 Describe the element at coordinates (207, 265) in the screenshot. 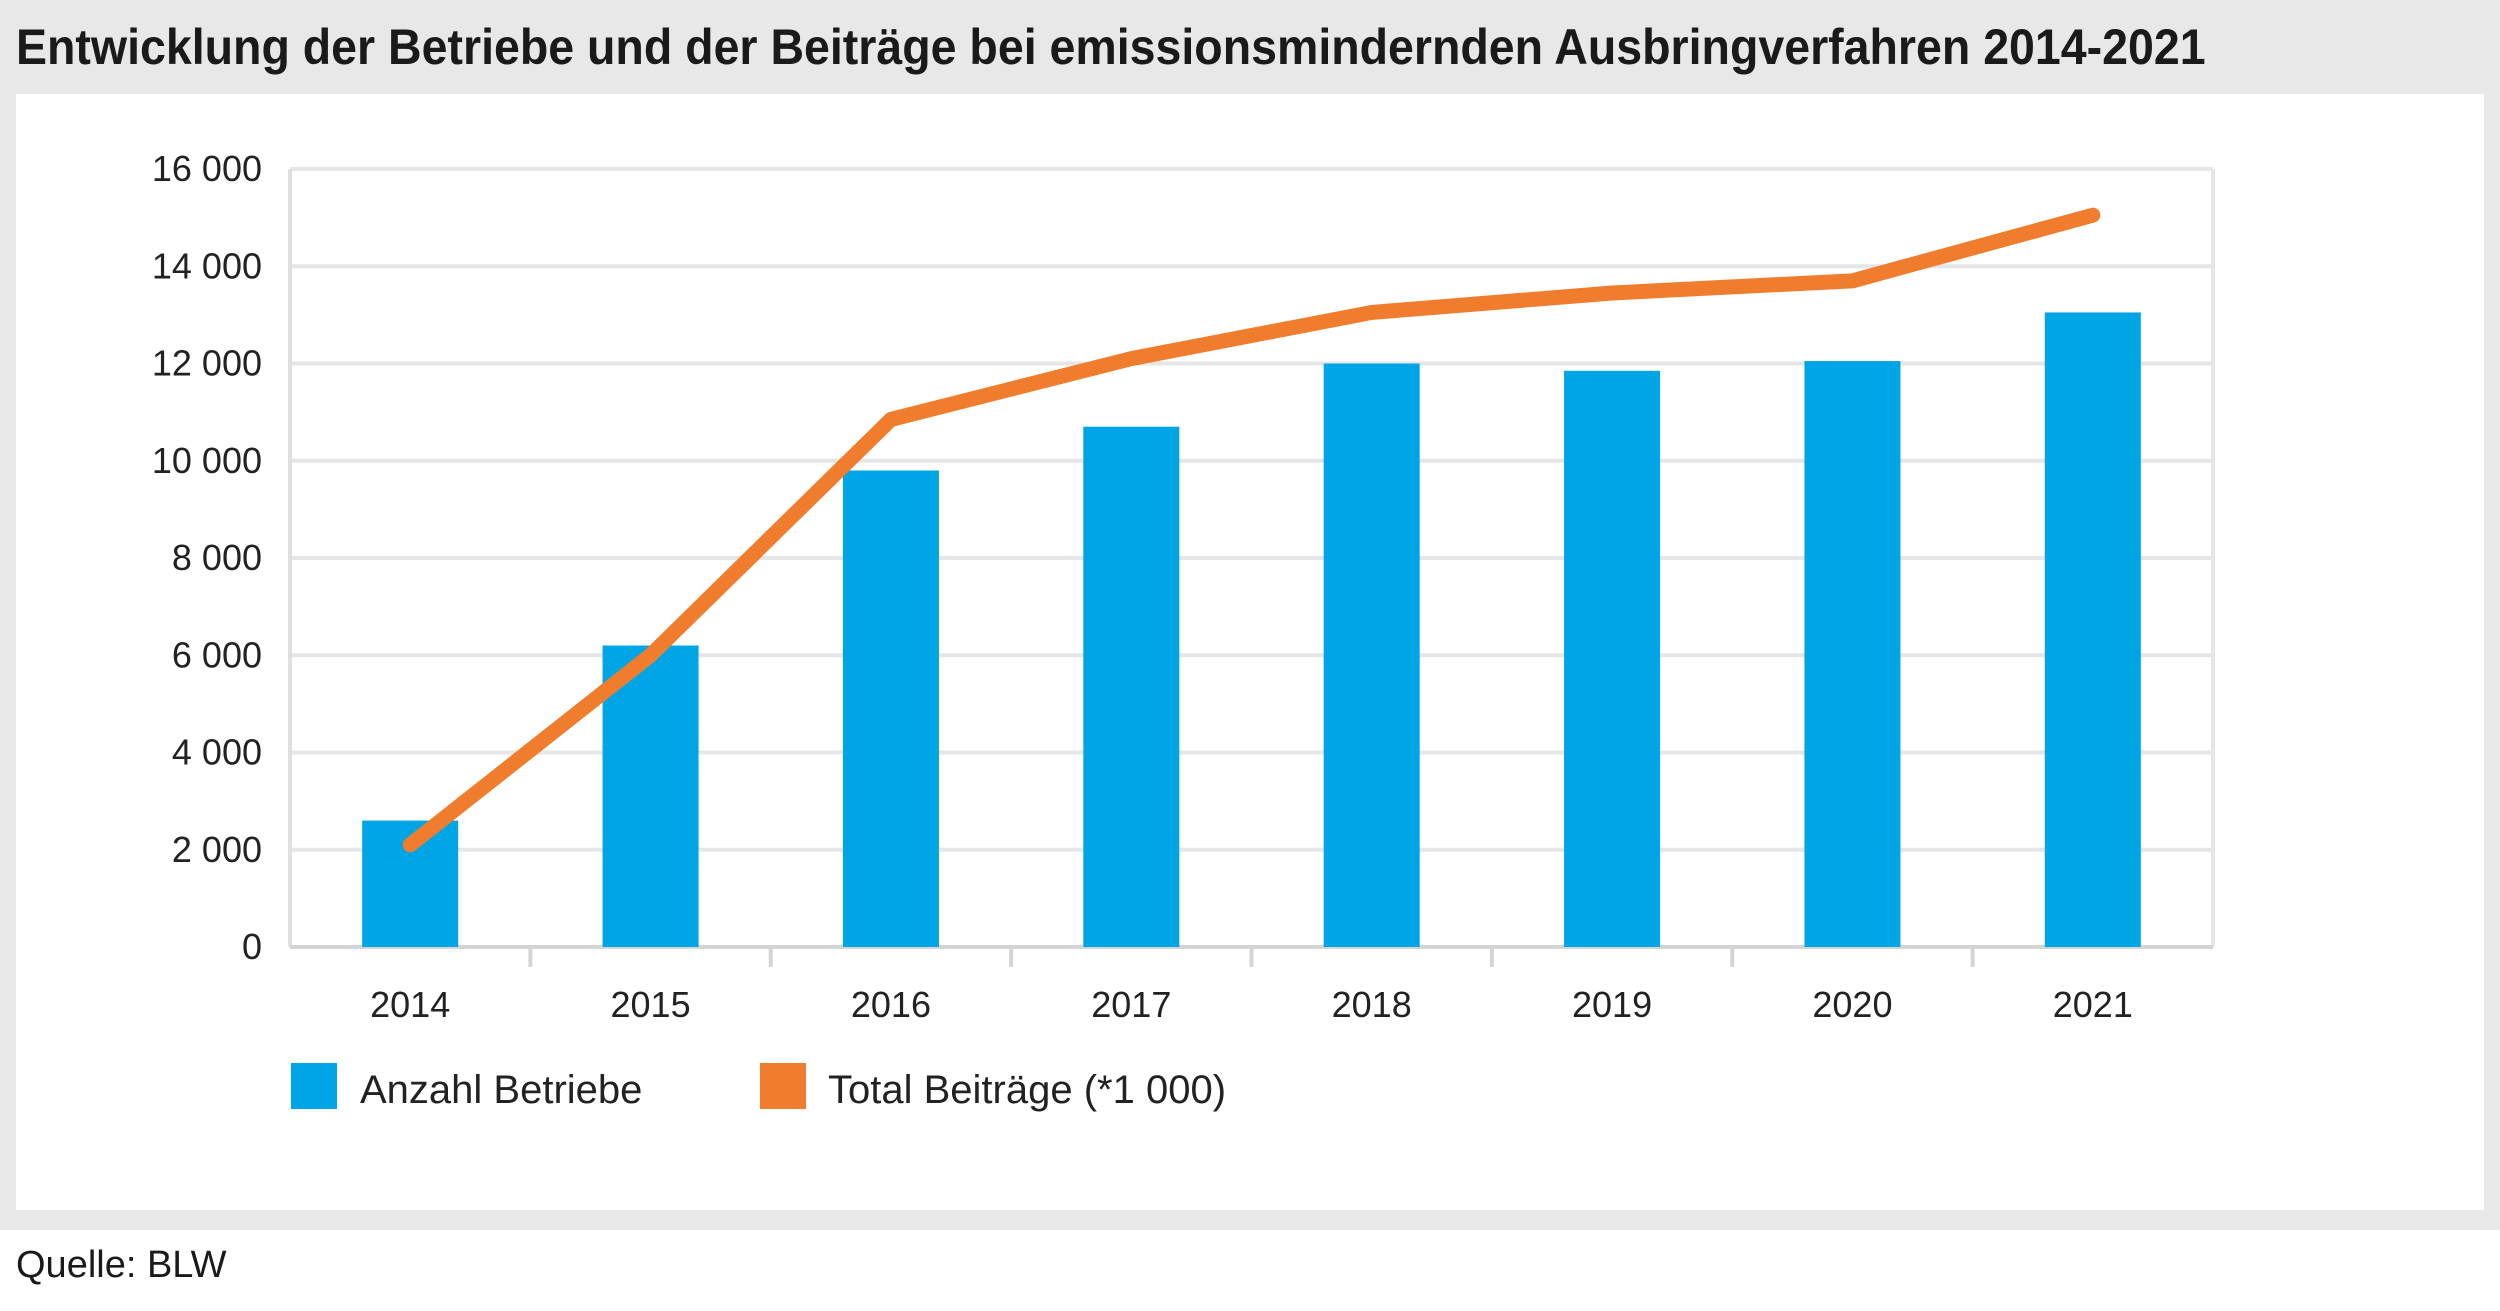

I see `y-tick-label: 14 000` at that location.